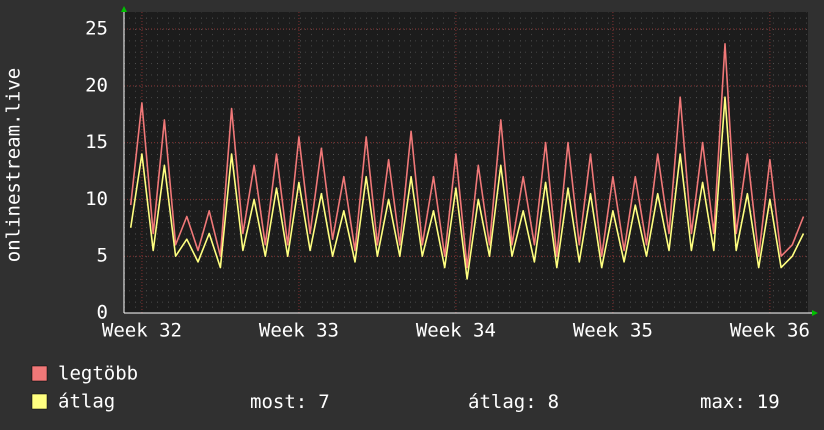  I want to click on stat: átlag: 8, so click(513, 402).